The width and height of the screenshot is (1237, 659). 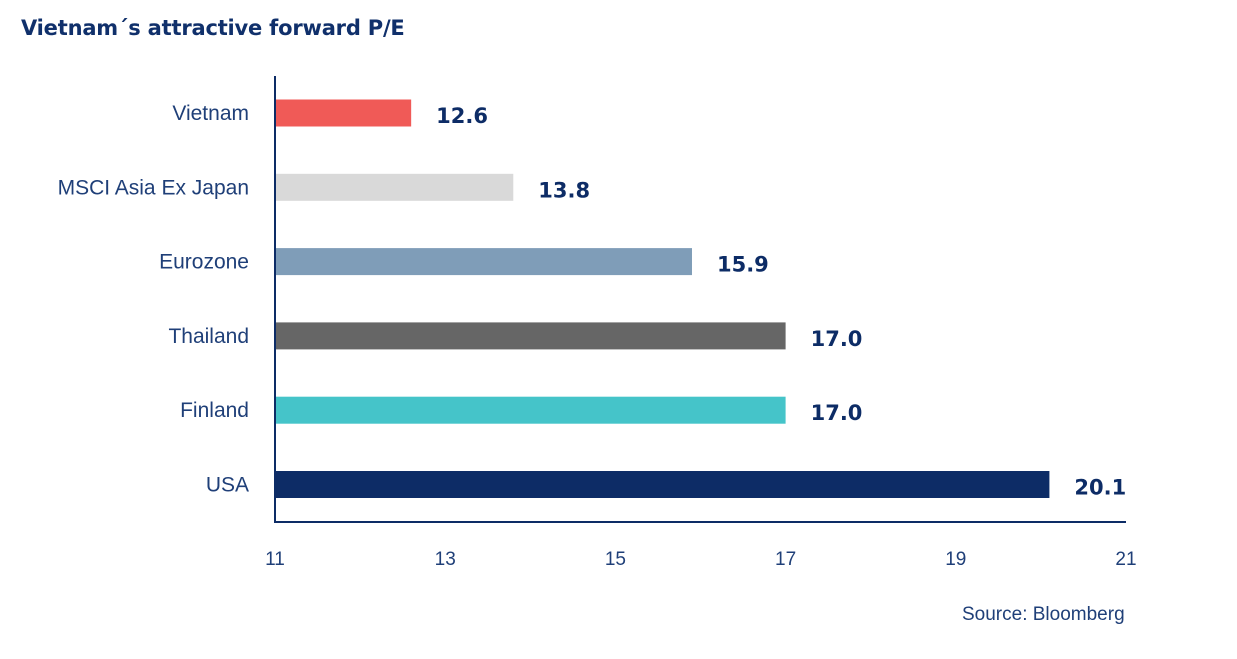 I want to click on x-axis-tick-labels: 11 13 15 17 19 21, so click(x=700, y=559).